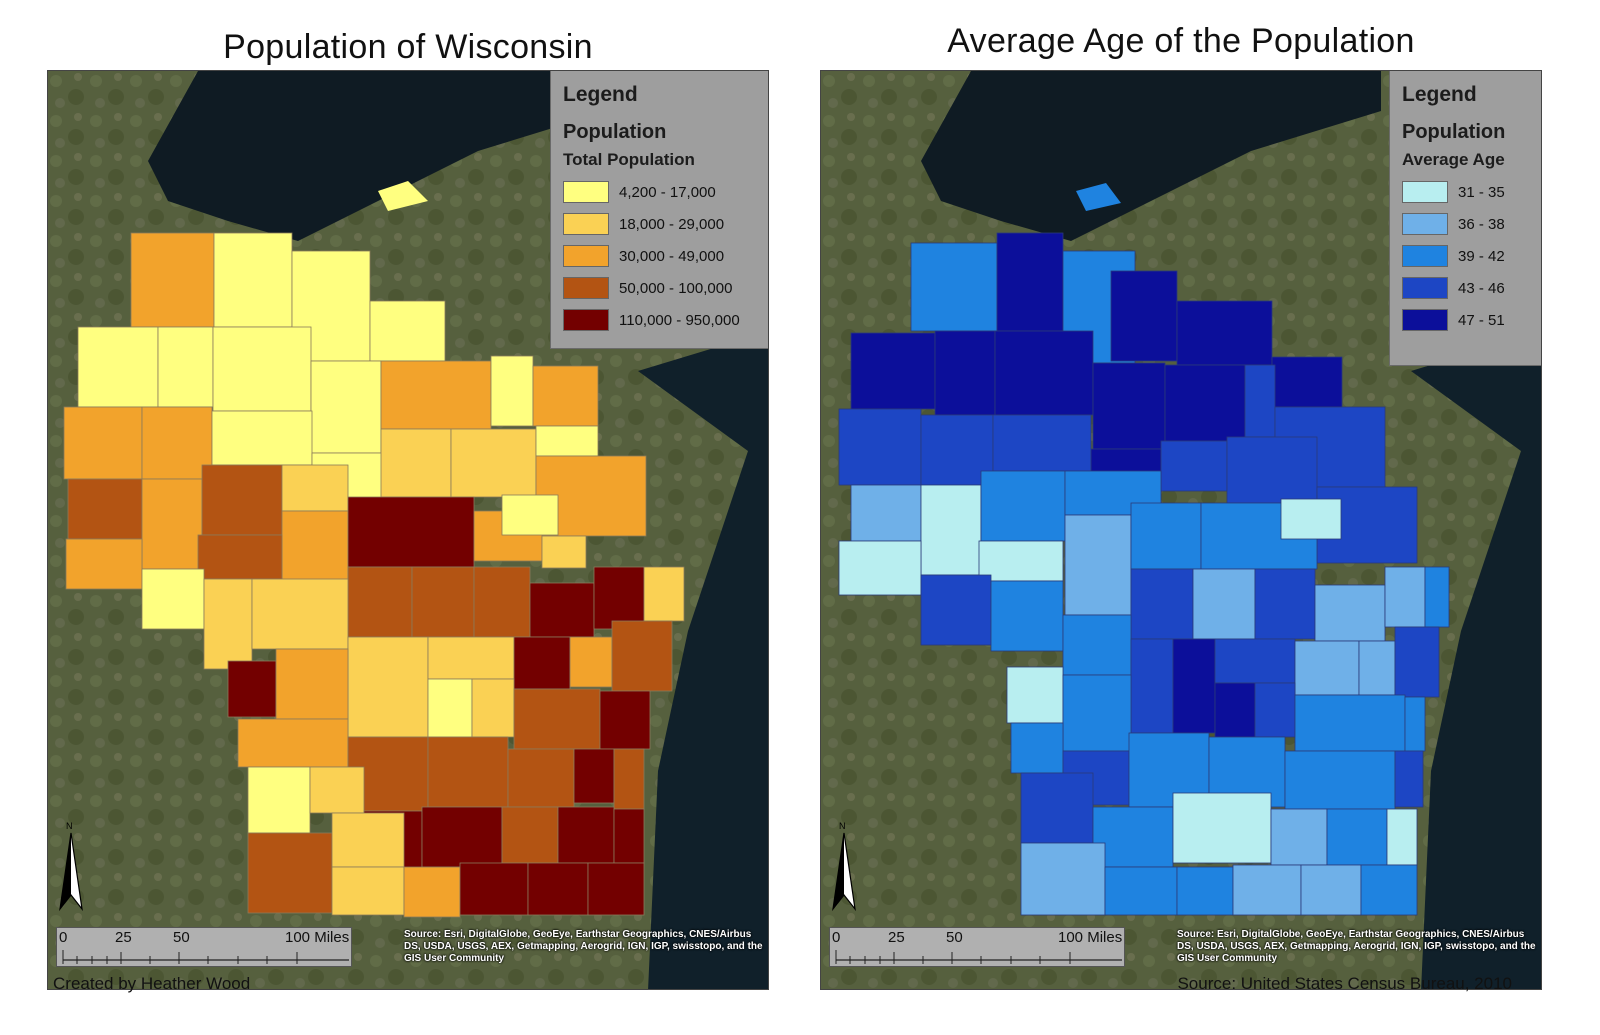 This screenshot has width=1600, height=1035. Describe the element at coordinates (1481, 224) in the screenshot. I see `legend-label: 36 - 38` at that location.